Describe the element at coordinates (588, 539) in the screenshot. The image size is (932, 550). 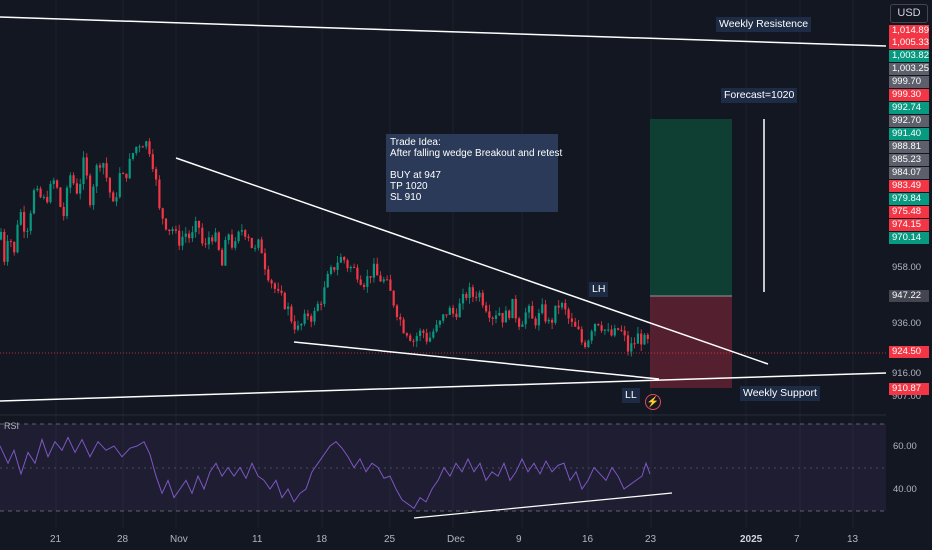
I see `time-tick: 16` at that location.